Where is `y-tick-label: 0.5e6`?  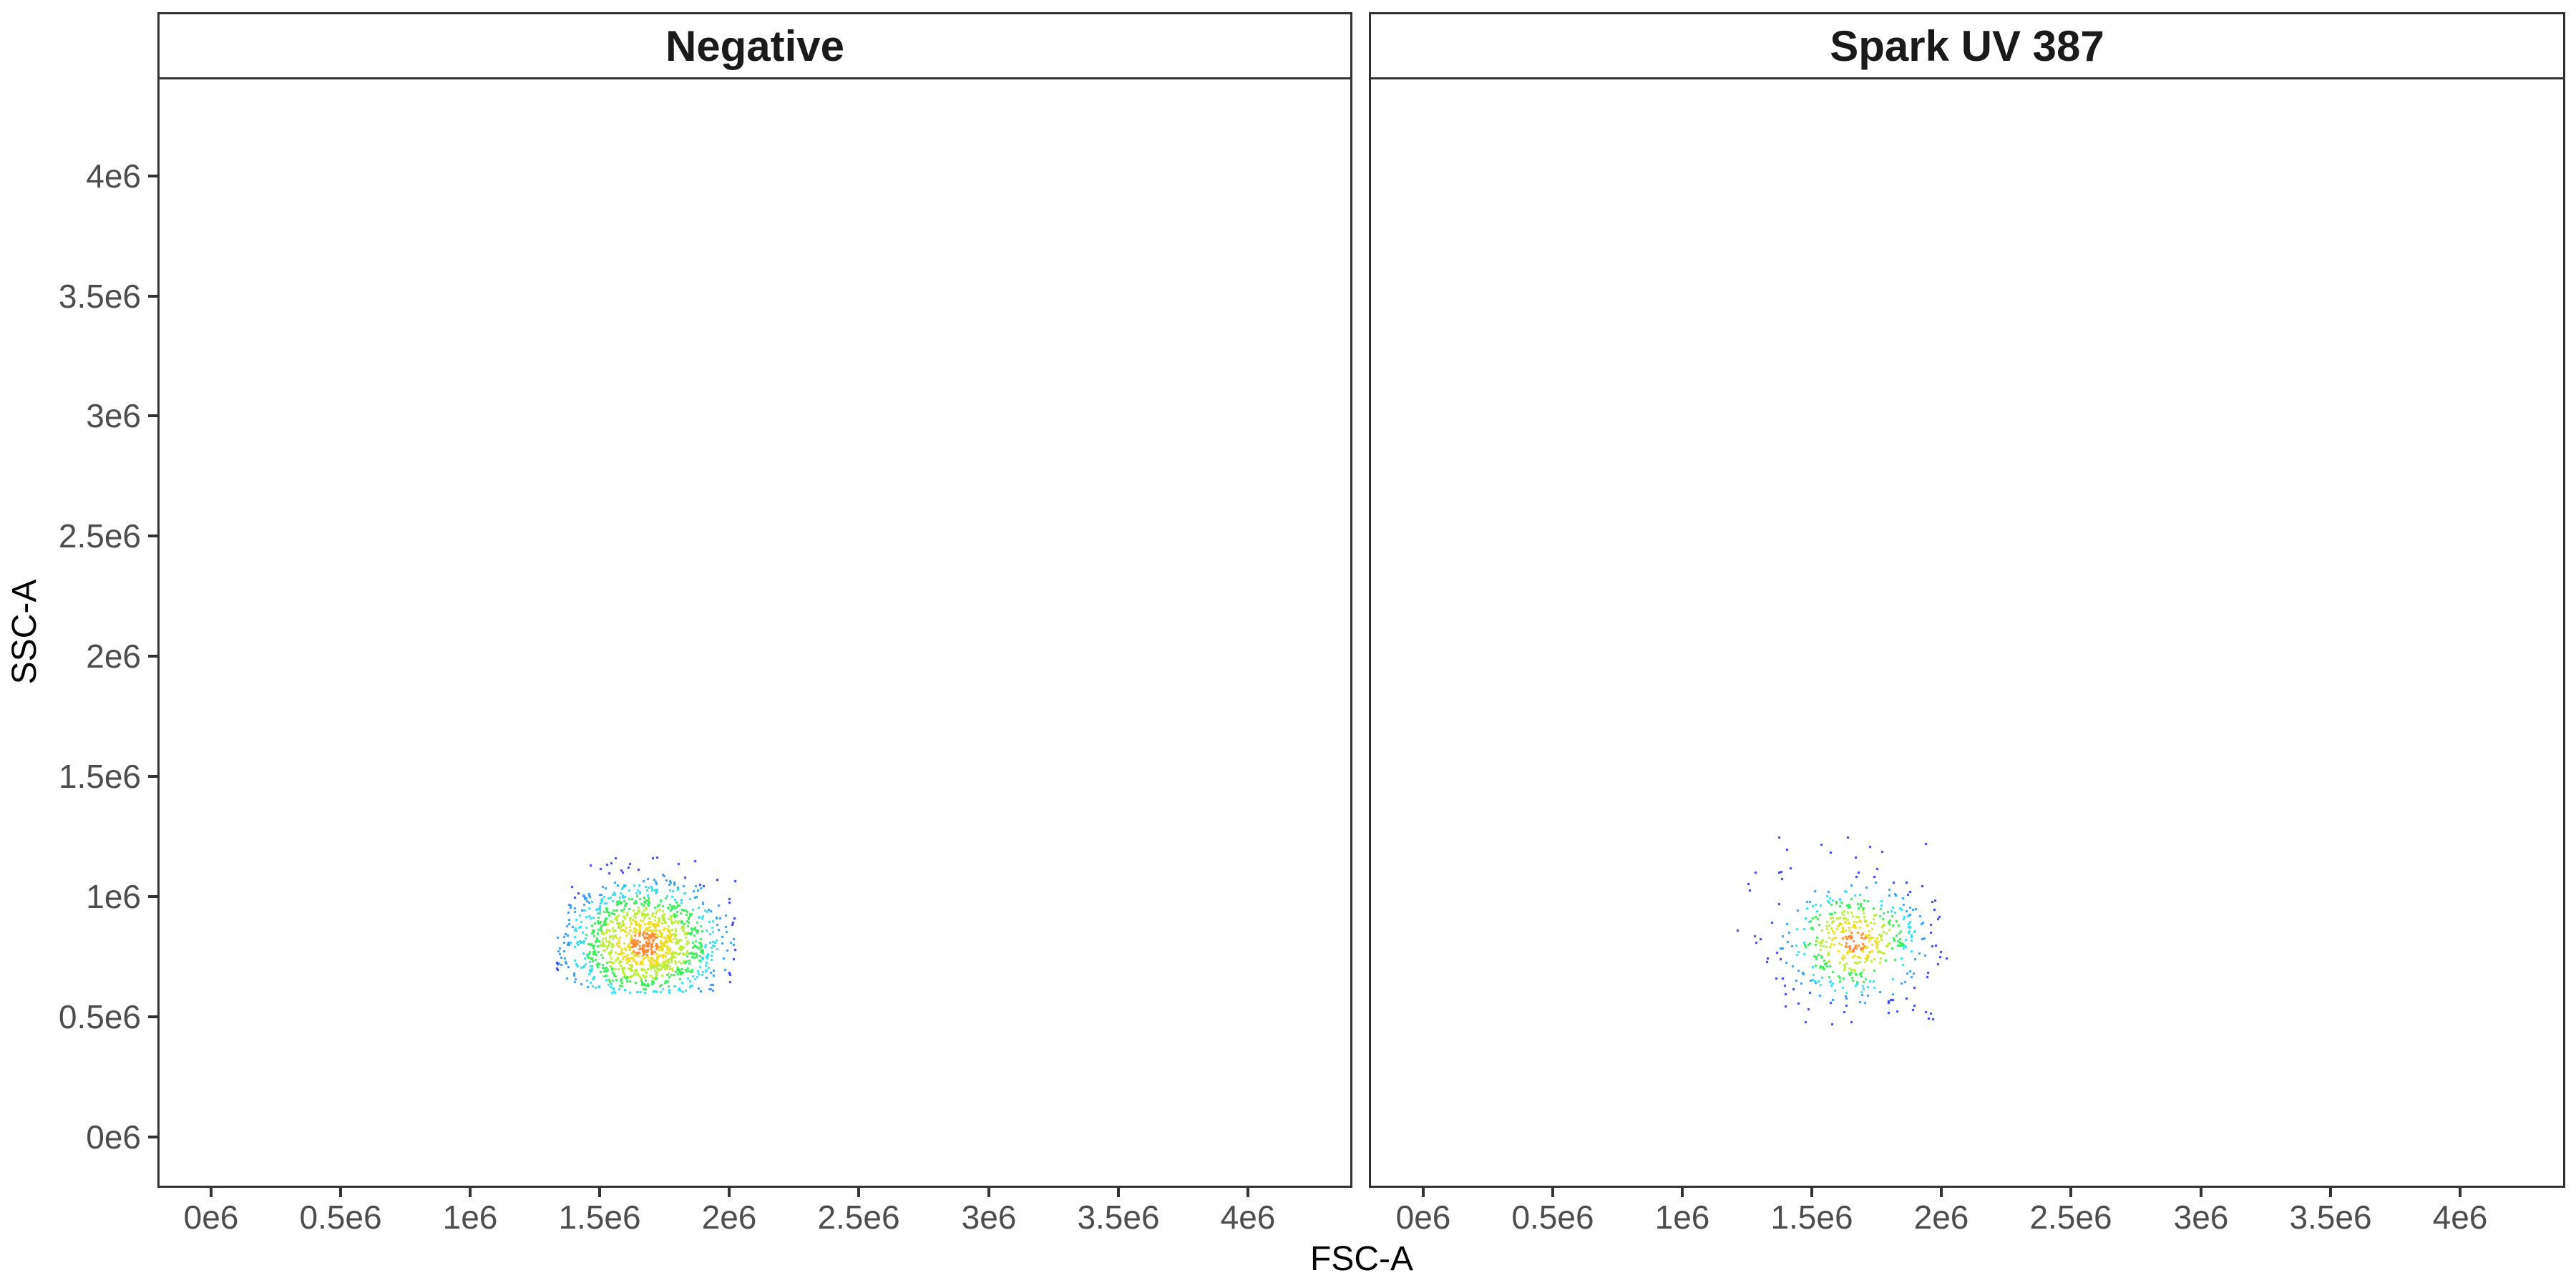
y-tick-label: 0.5e6 is located at coordinates (100, 1017).